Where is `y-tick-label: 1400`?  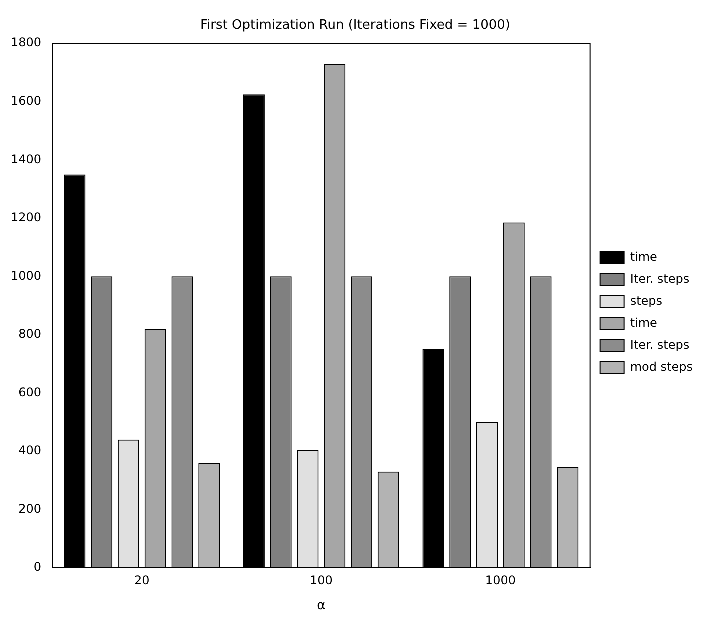
y-tick-label: 1400 is located at coordinates (26, 159).